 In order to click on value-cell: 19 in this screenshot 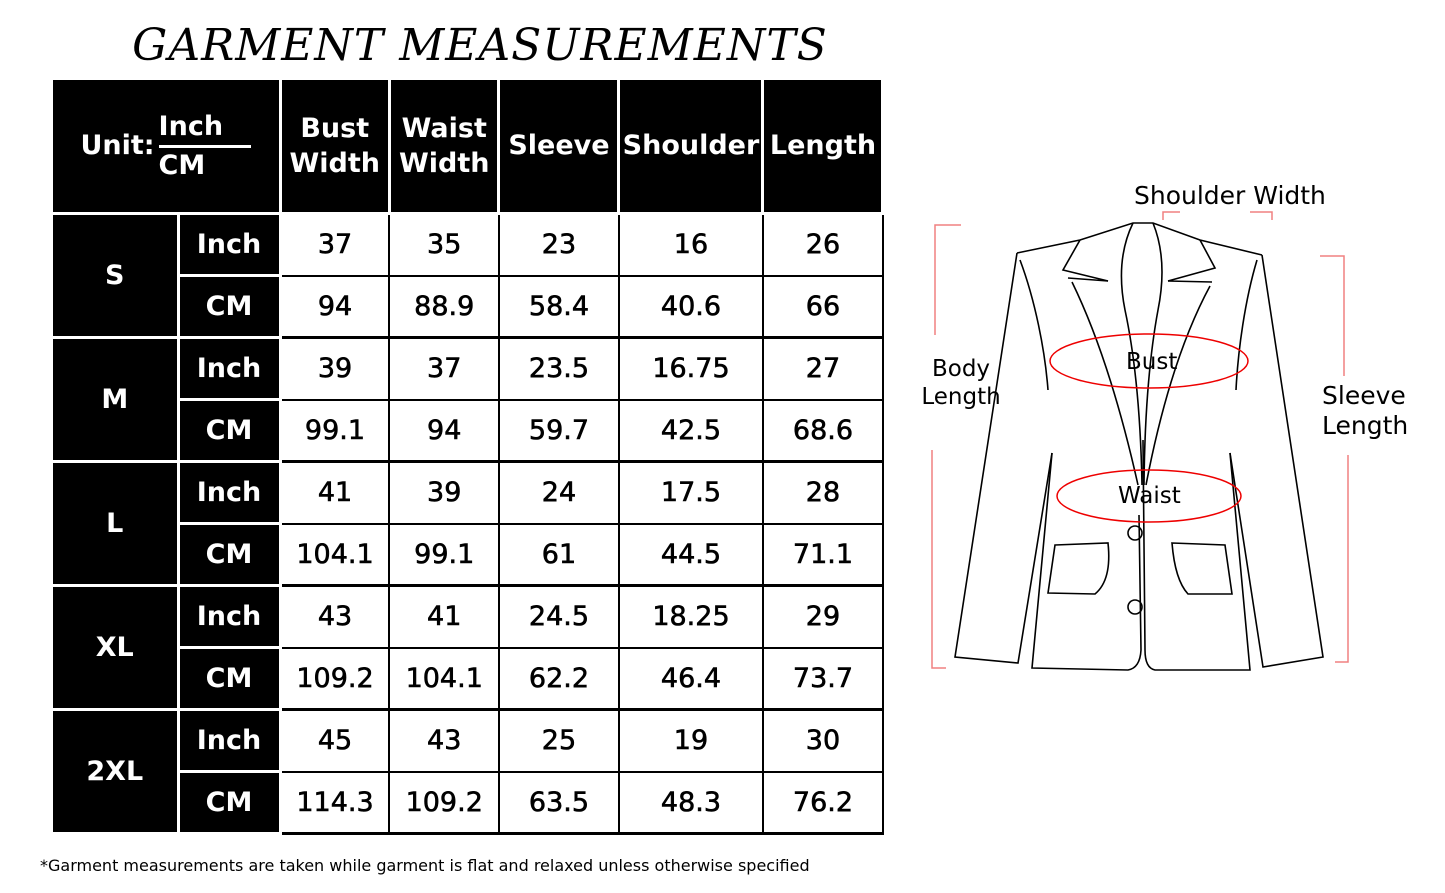, I will do `click(690, 740)`.